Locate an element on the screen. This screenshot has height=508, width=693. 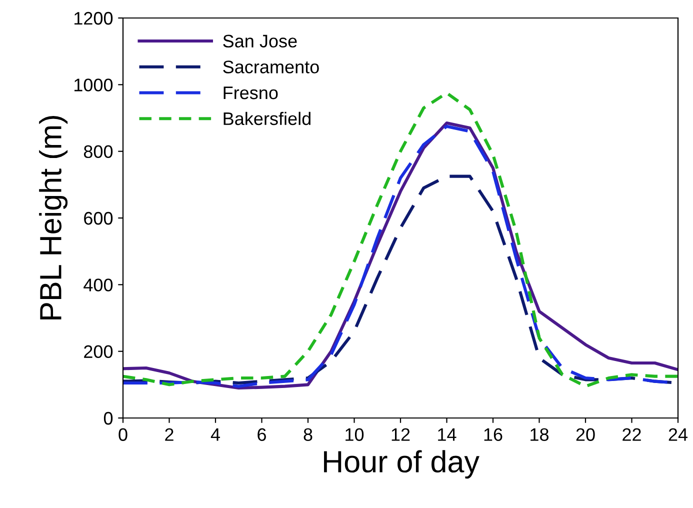
x-tick-label: 8 is located at coordinates (308, 434).